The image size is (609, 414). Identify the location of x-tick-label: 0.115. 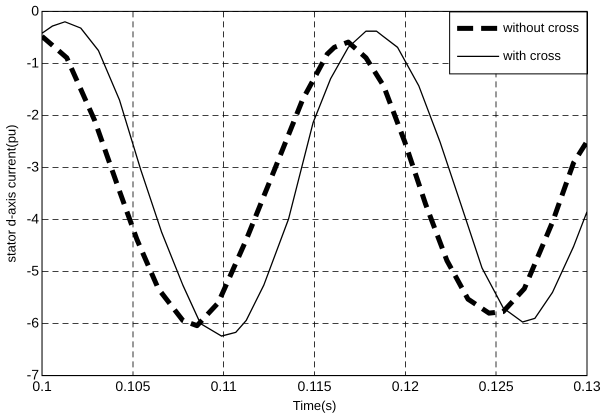
(315, 386).